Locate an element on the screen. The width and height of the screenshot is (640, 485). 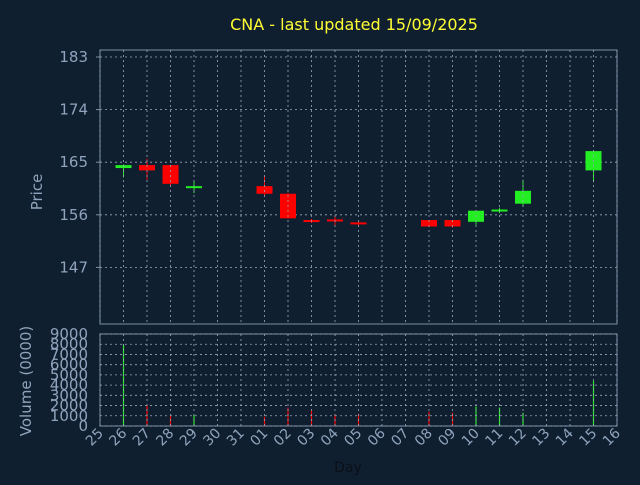
volume-tick-label: 5000 is located at coordinates (69, 375).